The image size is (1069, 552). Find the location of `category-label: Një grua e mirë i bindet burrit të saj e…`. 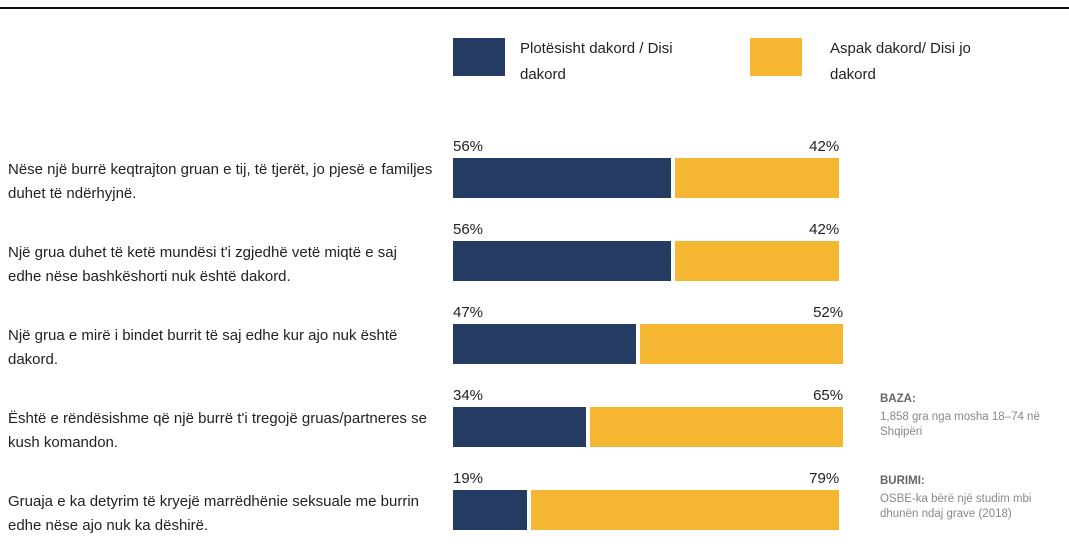

category-label: Një grua e mirë i bindet burrit të saj e… is located at coordinates (203, 347).